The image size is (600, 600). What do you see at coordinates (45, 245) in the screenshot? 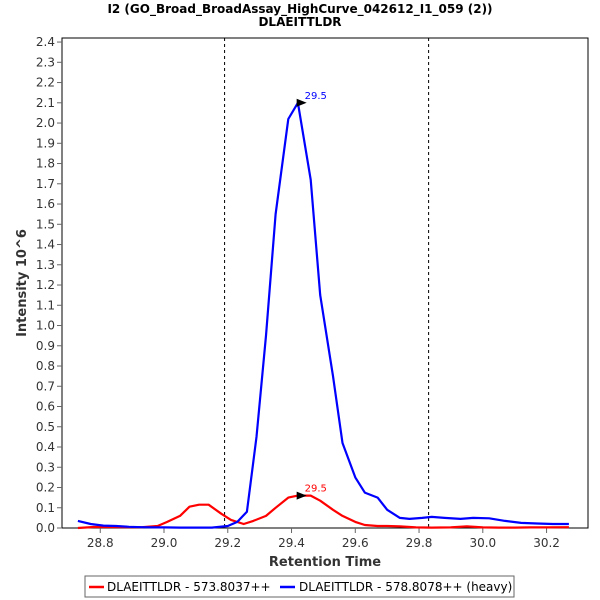
I see `y-tick-label: 1.4` at bounding box center [45, 245].